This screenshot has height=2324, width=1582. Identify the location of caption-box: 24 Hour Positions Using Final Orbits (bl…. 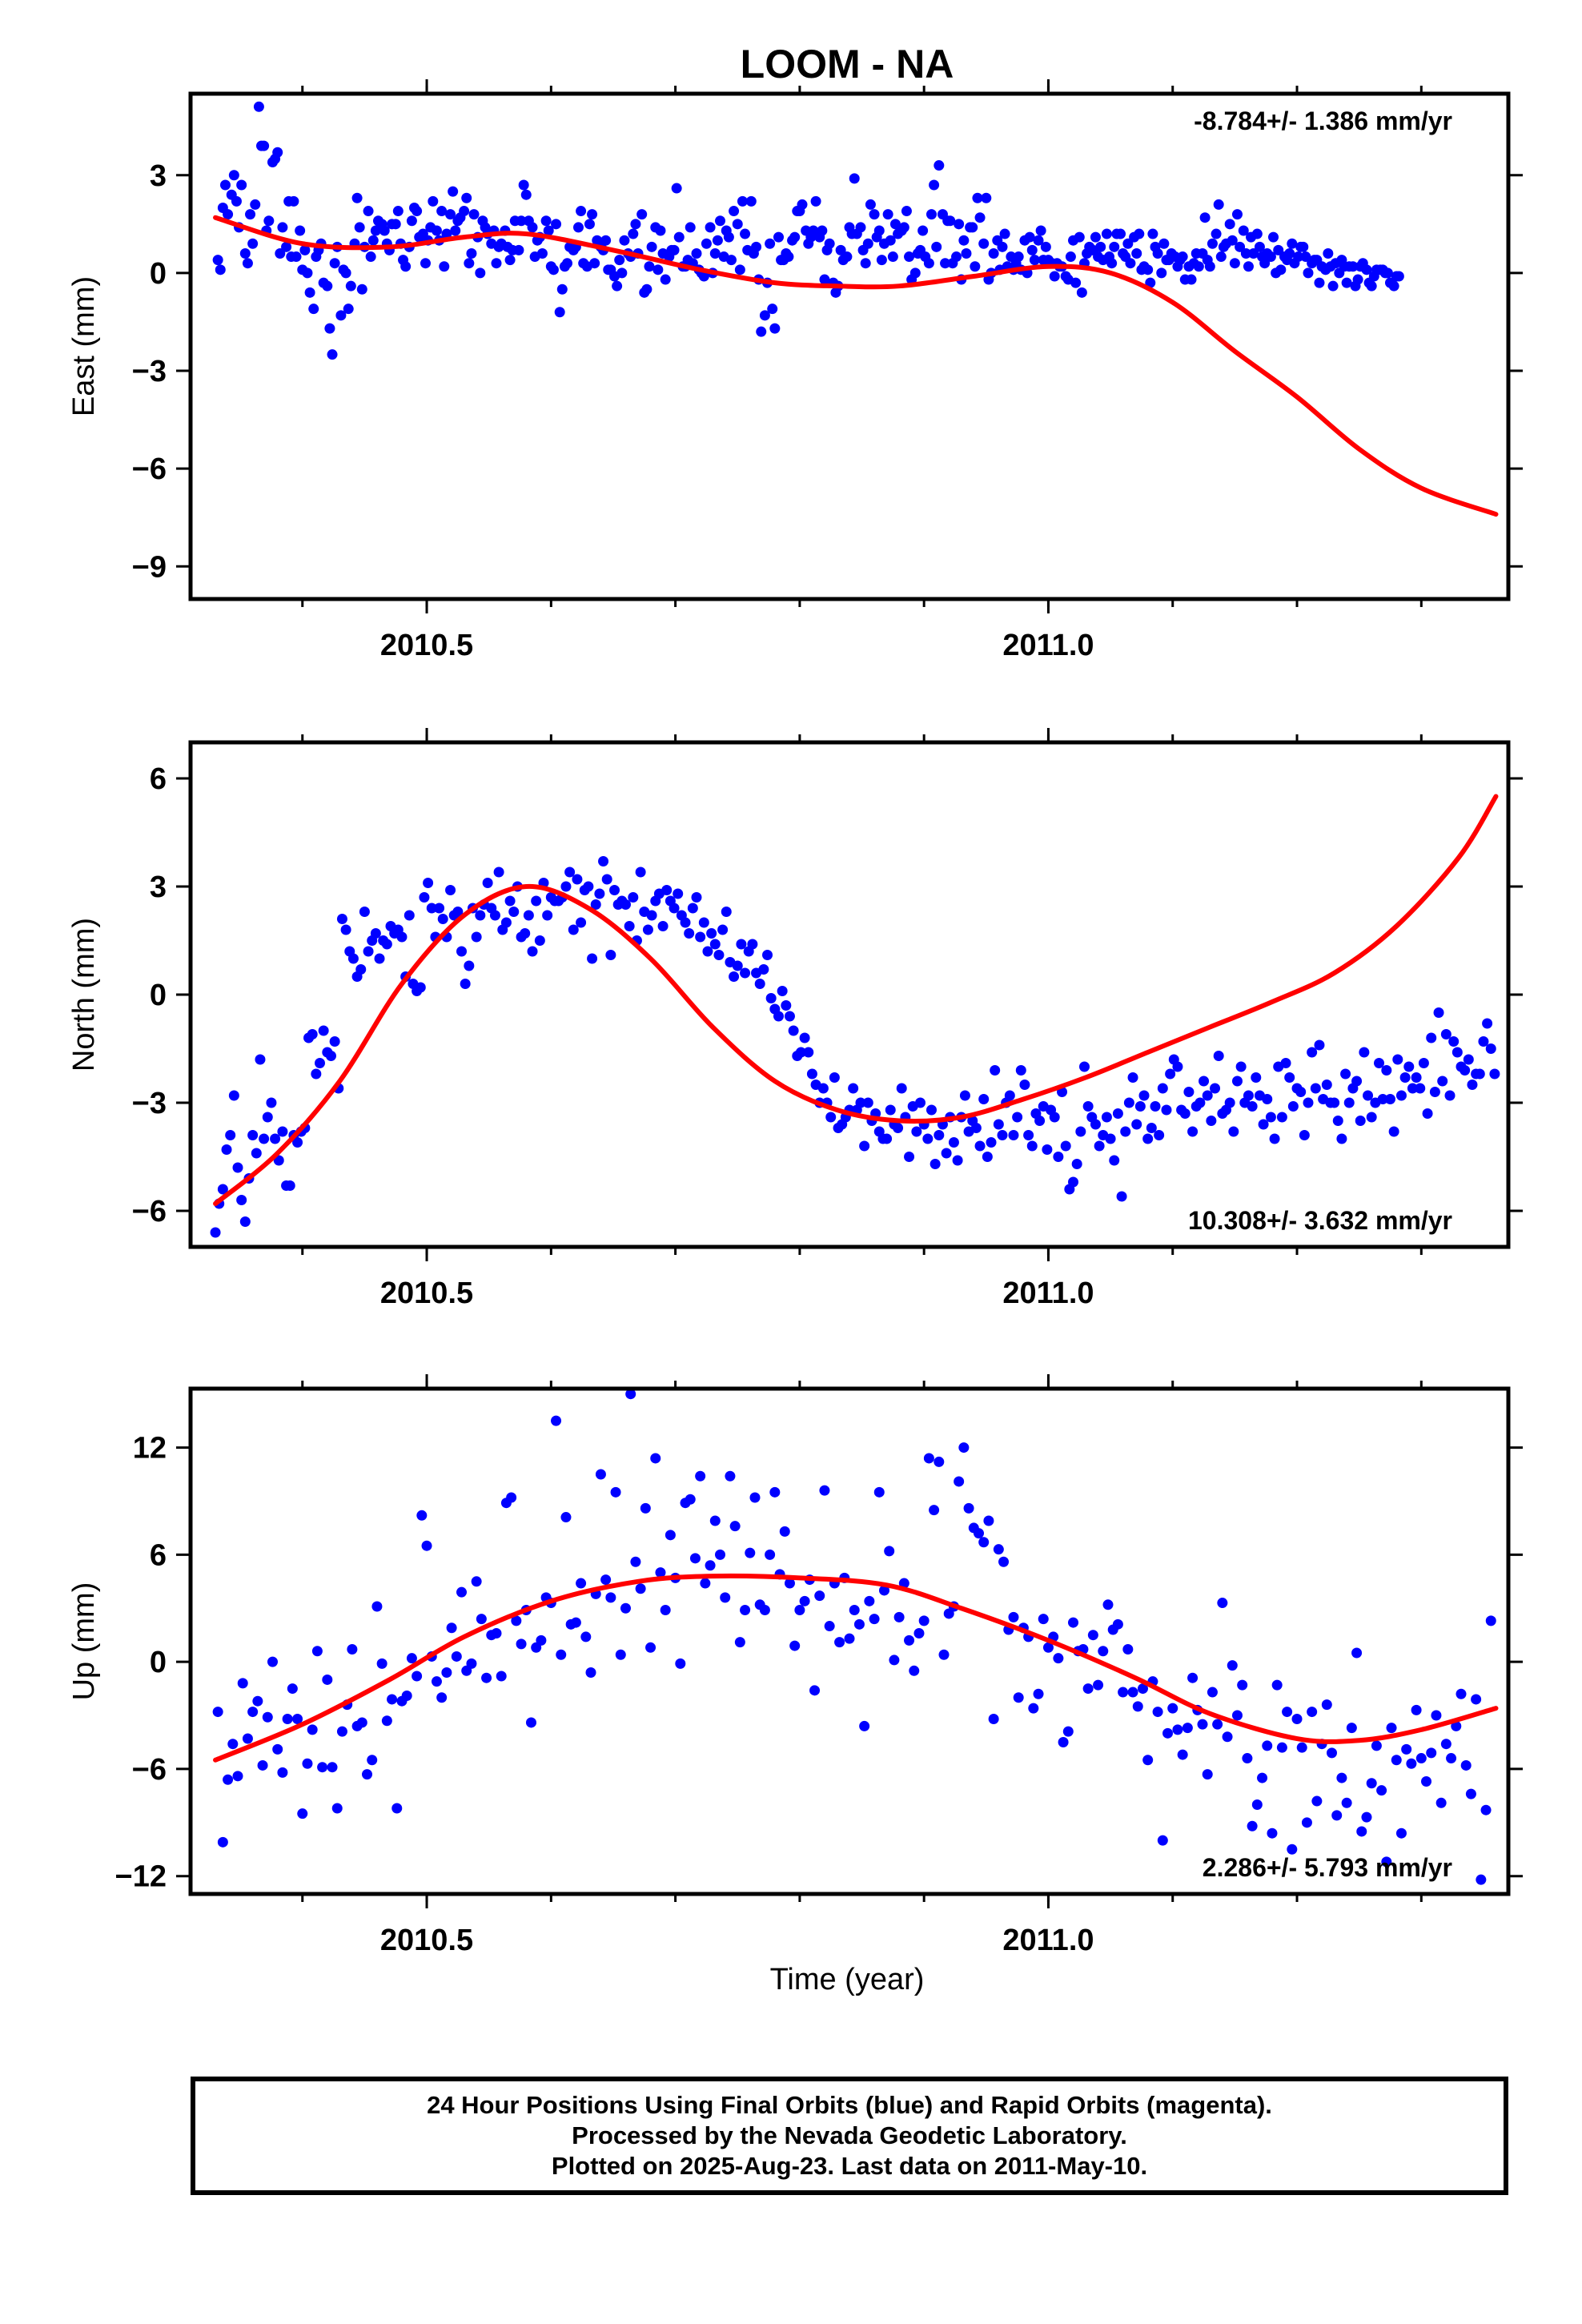
(849, 2136).